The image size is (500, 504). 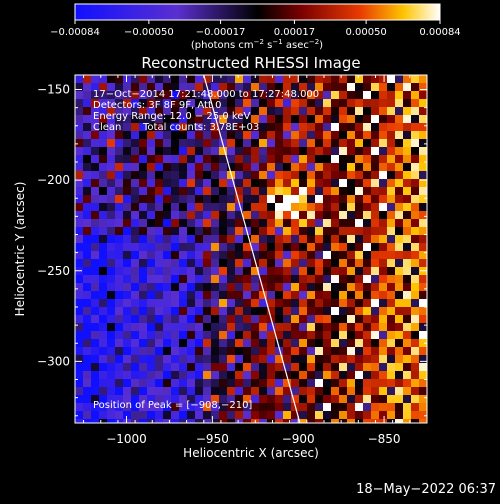 I want to click on peak-position-label: Position of Peak = [−908,−210], so click(x=172, y=405).